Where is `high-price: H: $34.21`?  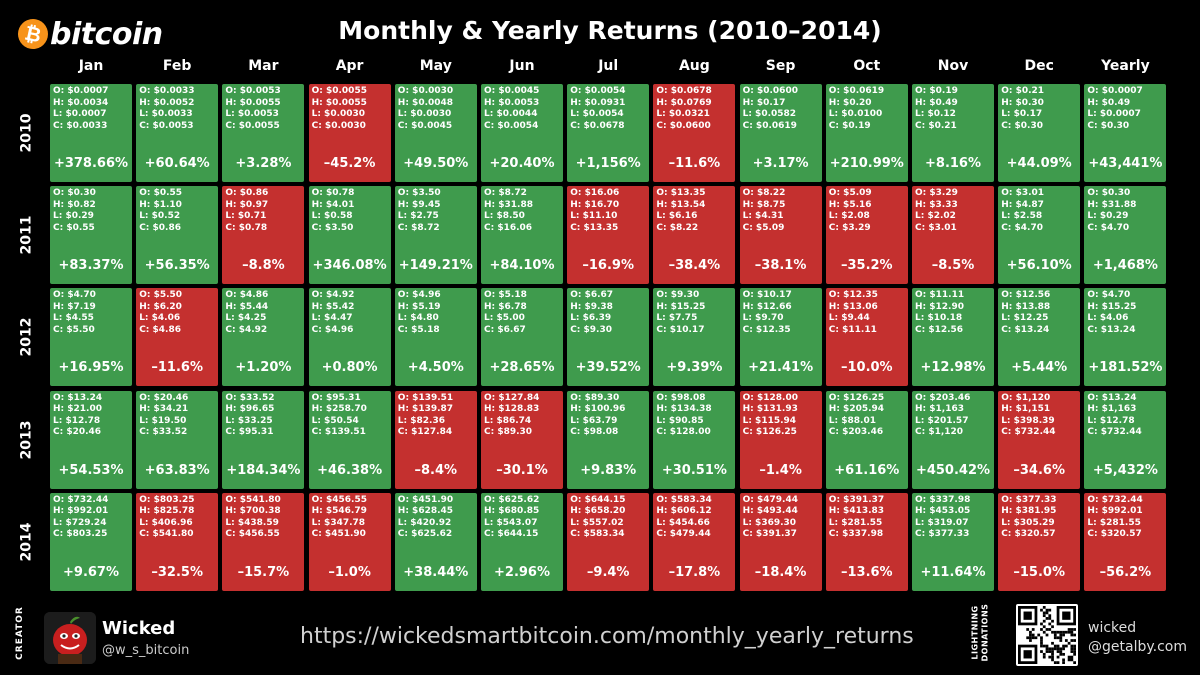
high-price: H: $34.21 is located at coordinates (164, 409).